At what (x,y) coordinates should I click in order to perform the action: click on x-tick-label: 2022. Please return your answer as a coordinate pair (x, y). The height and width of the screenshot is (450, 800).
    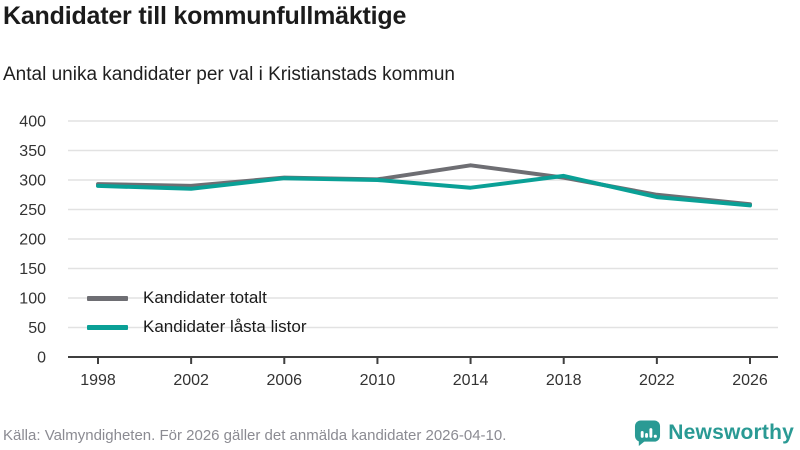
    Looking at the image, I should click on (657, 380).